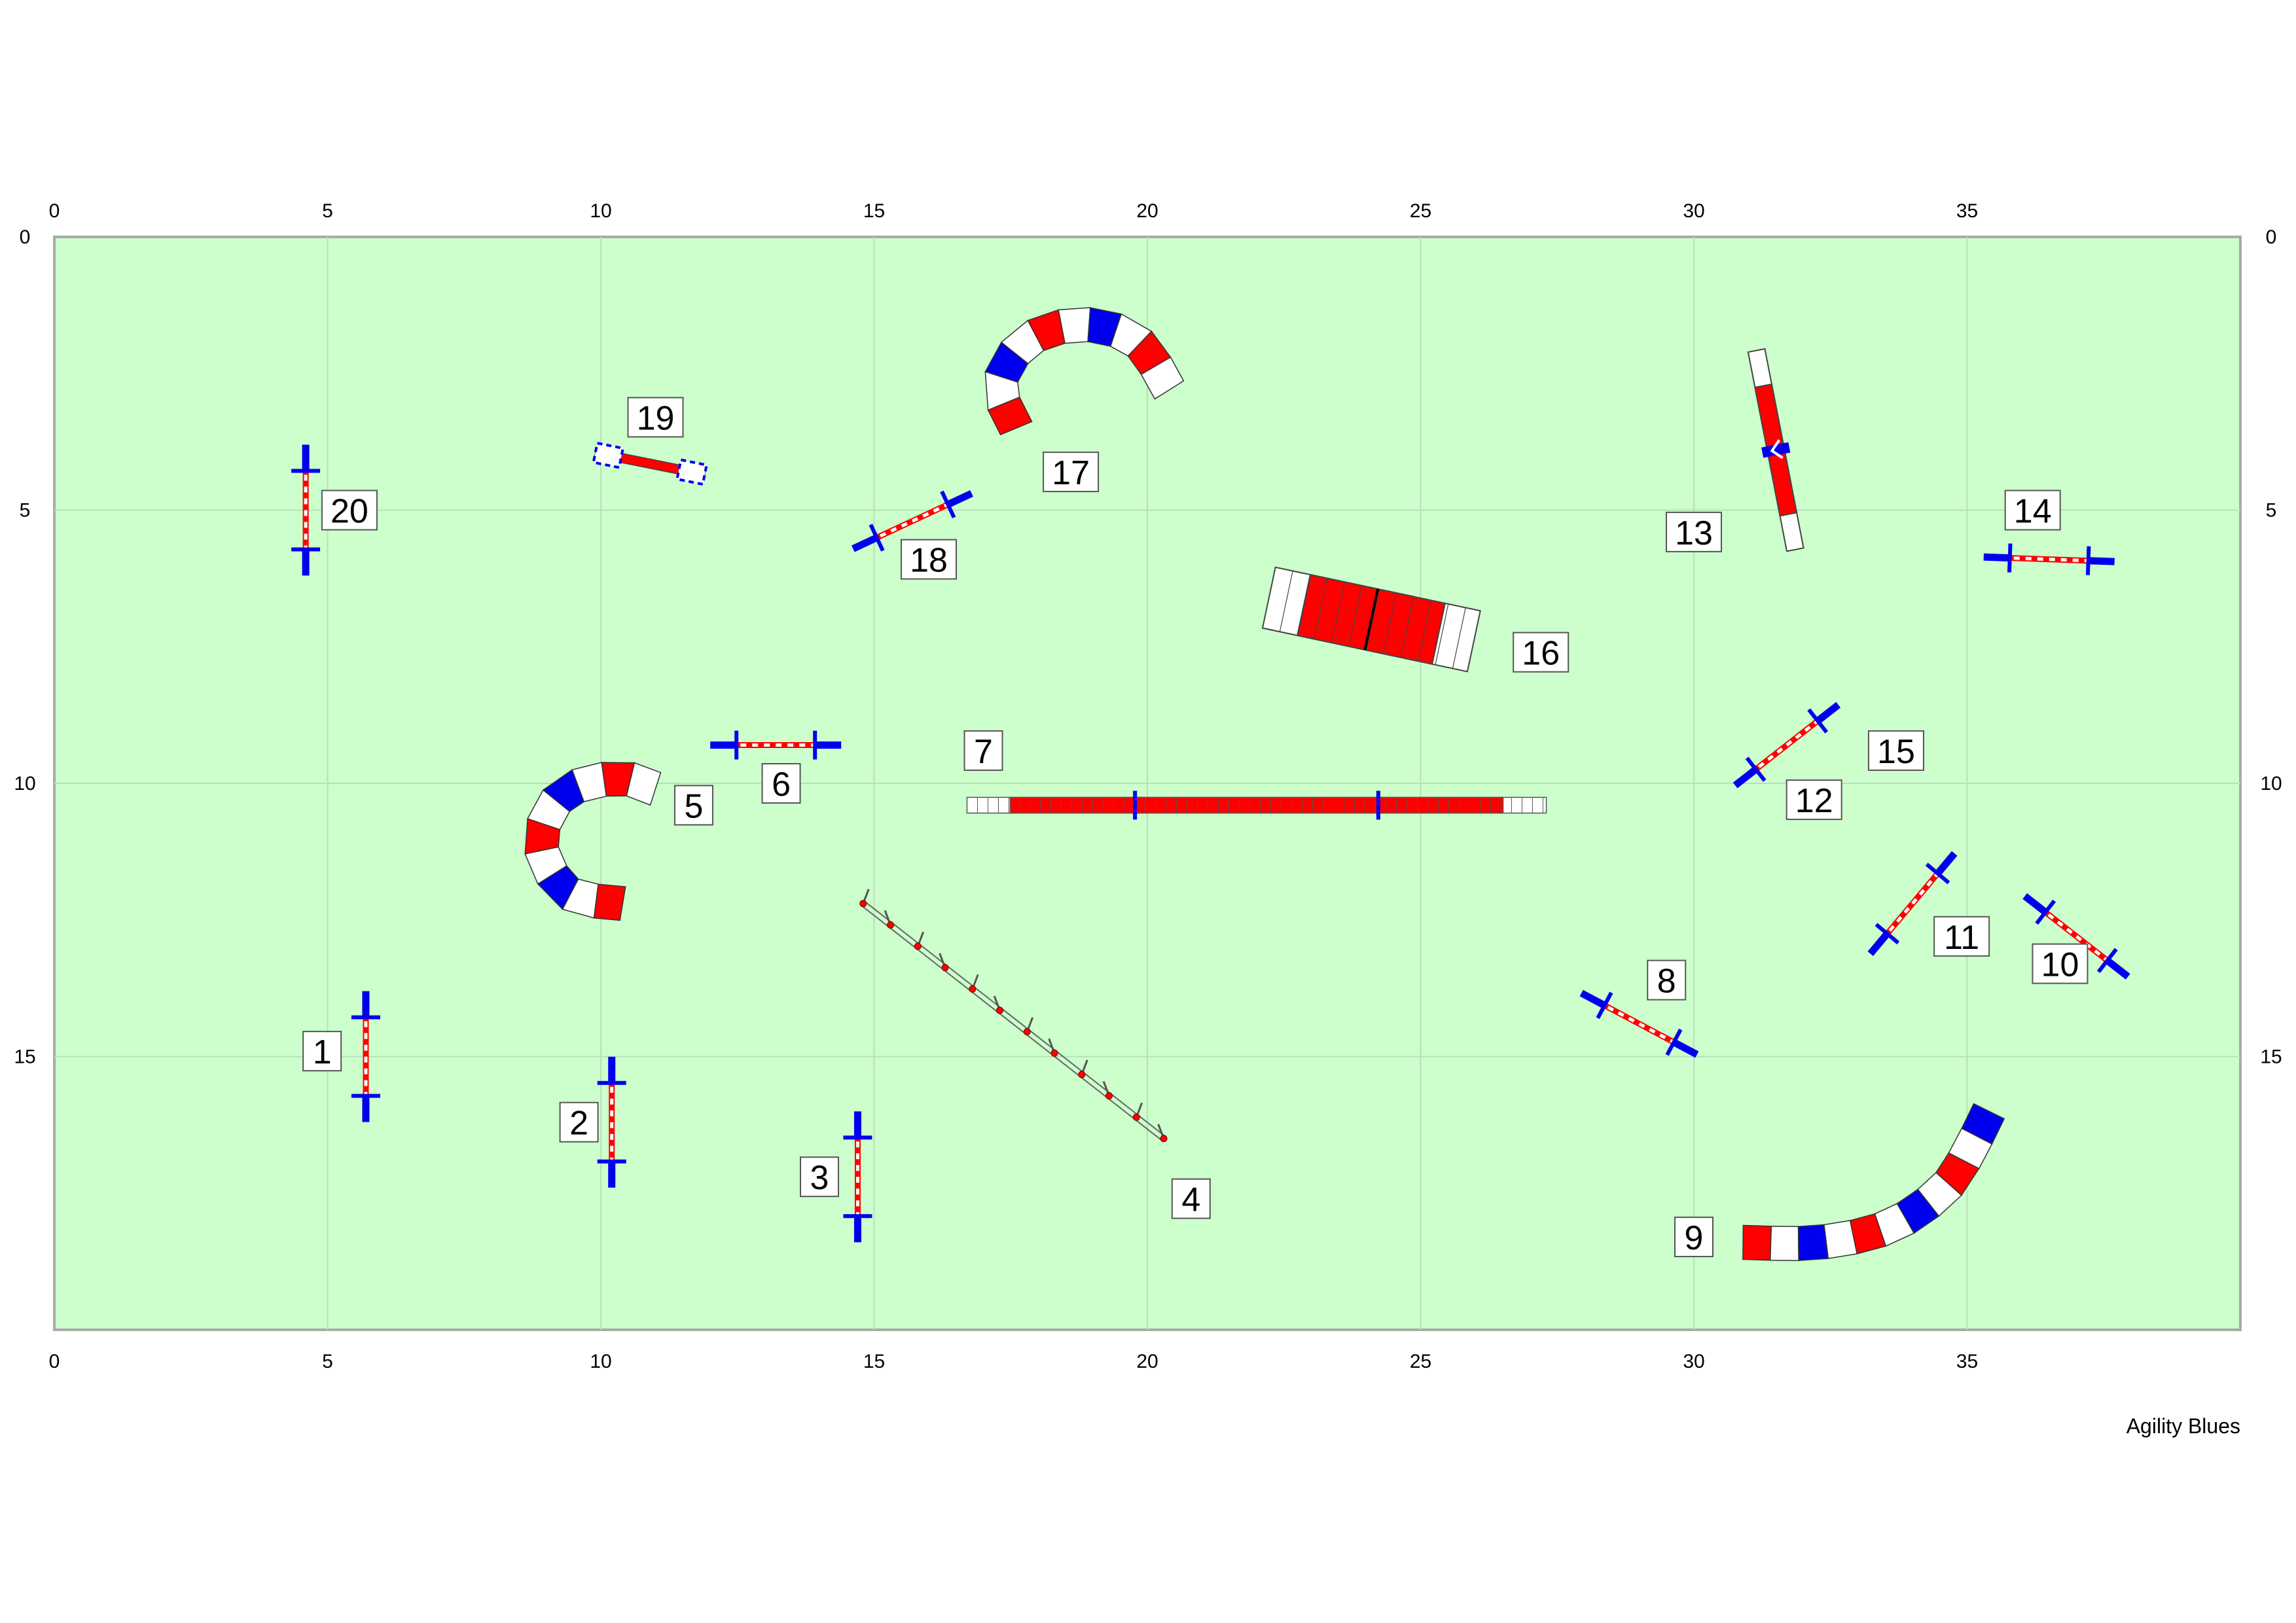 Image resolution: width=2296 pixels, height=1623 pixels. What do you see at coordinates (1015, 1019) in the screenshot?
I see `weave-base` at bounding box center [1015, 1019].